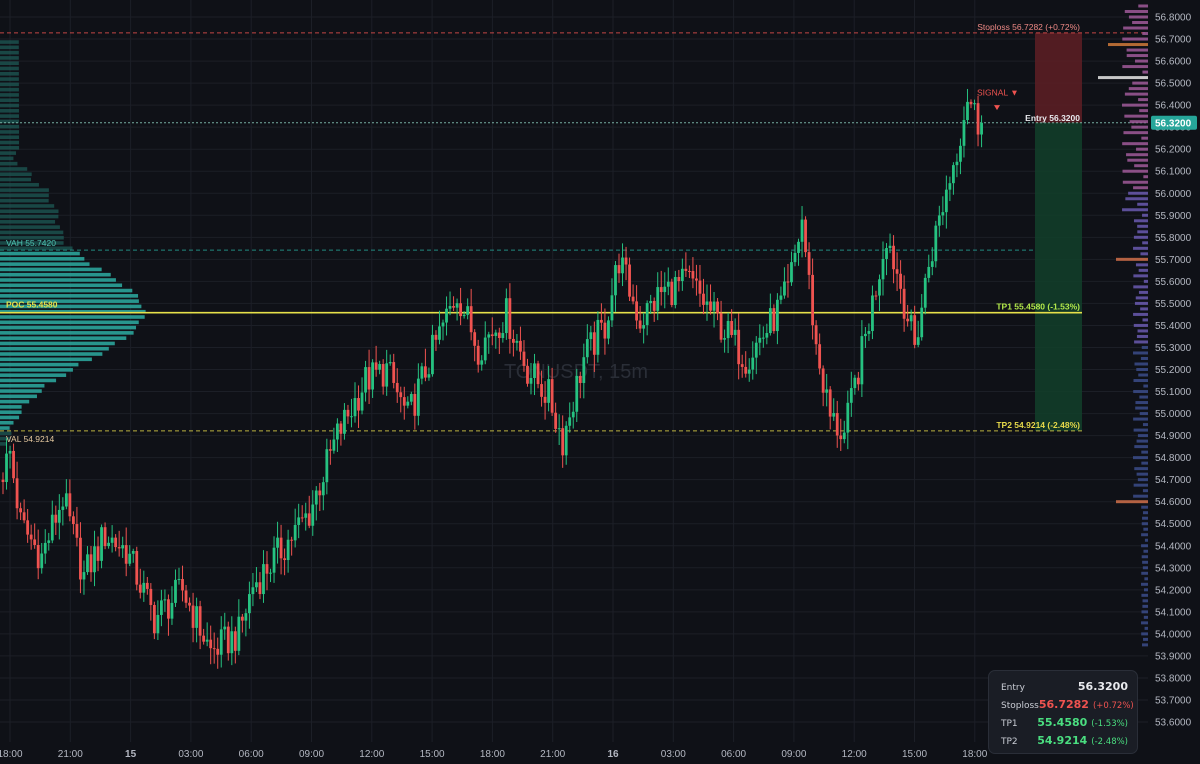  Describe the element at coordinates (1062, 740) in the screenshot. I see `panel-tp2-value: 54.9214` at that location.